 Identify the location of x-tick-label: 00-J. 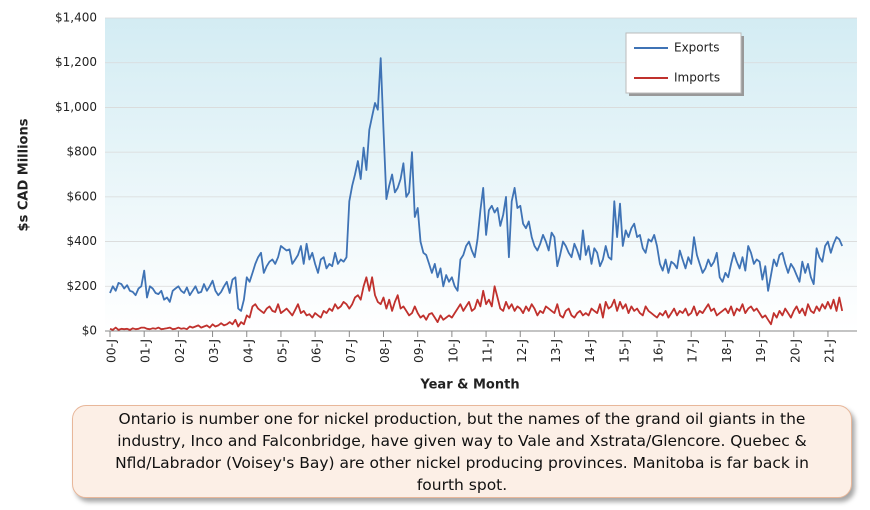
(112, 351).